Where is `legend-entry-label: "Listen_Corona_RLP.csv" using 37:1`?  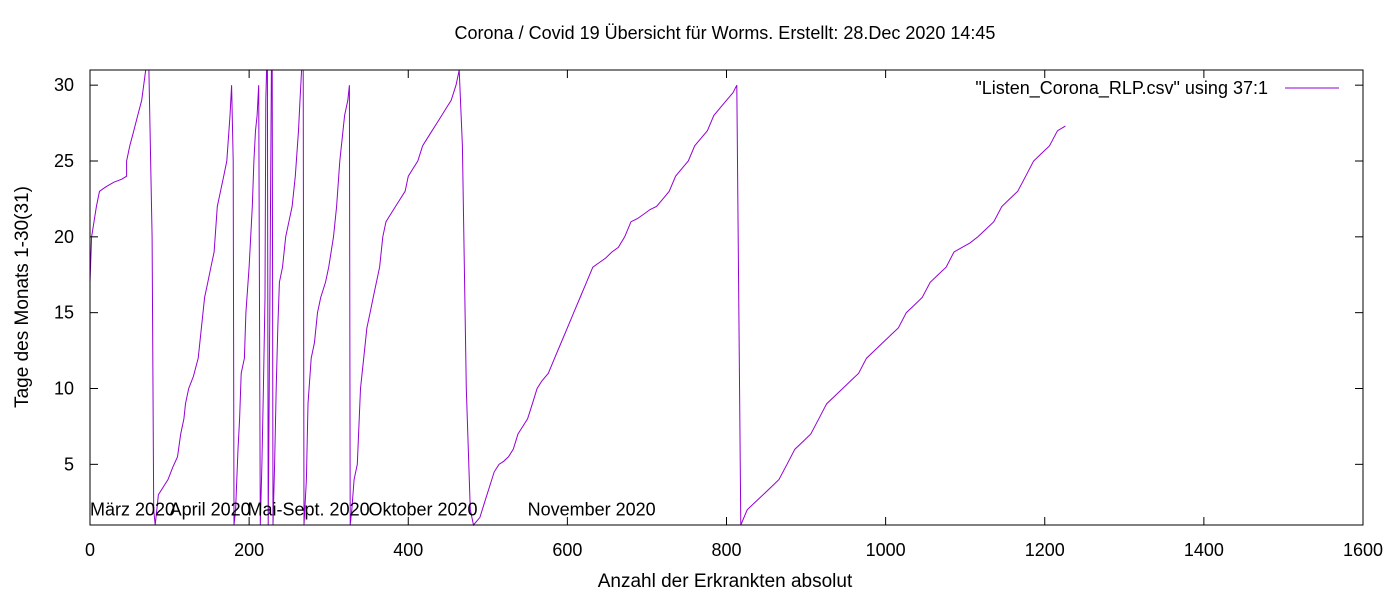
legend-entry-label: "Listen_Corona_RLP.csv" using 37:1 is located at coordinates (1121, 88).